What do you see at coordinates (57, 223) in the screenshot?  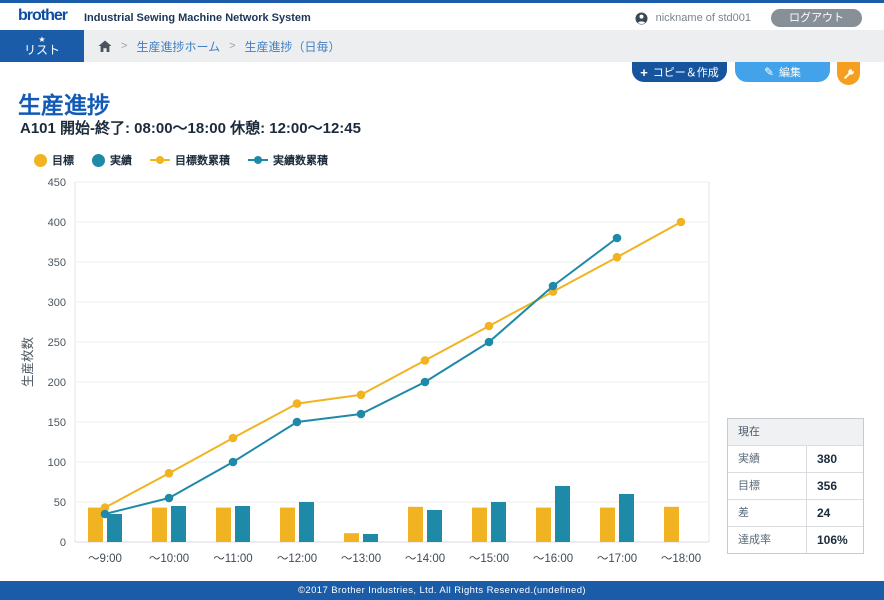 I see `svg-text: 400` at bounding box center [57, 223].